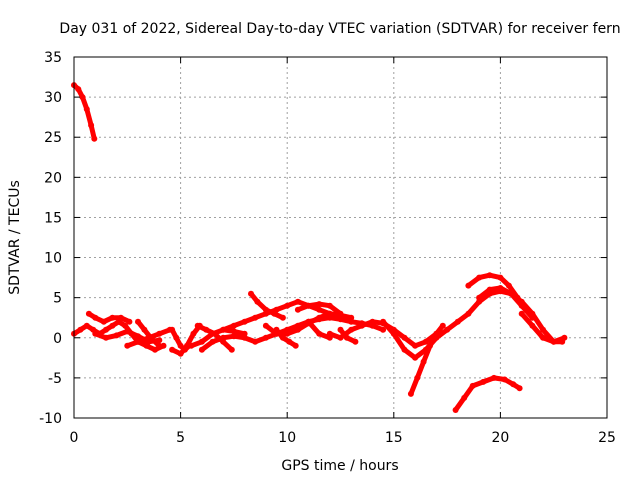 The image size is (640, 480). I want to click on series-arc3, so click(109, 317).